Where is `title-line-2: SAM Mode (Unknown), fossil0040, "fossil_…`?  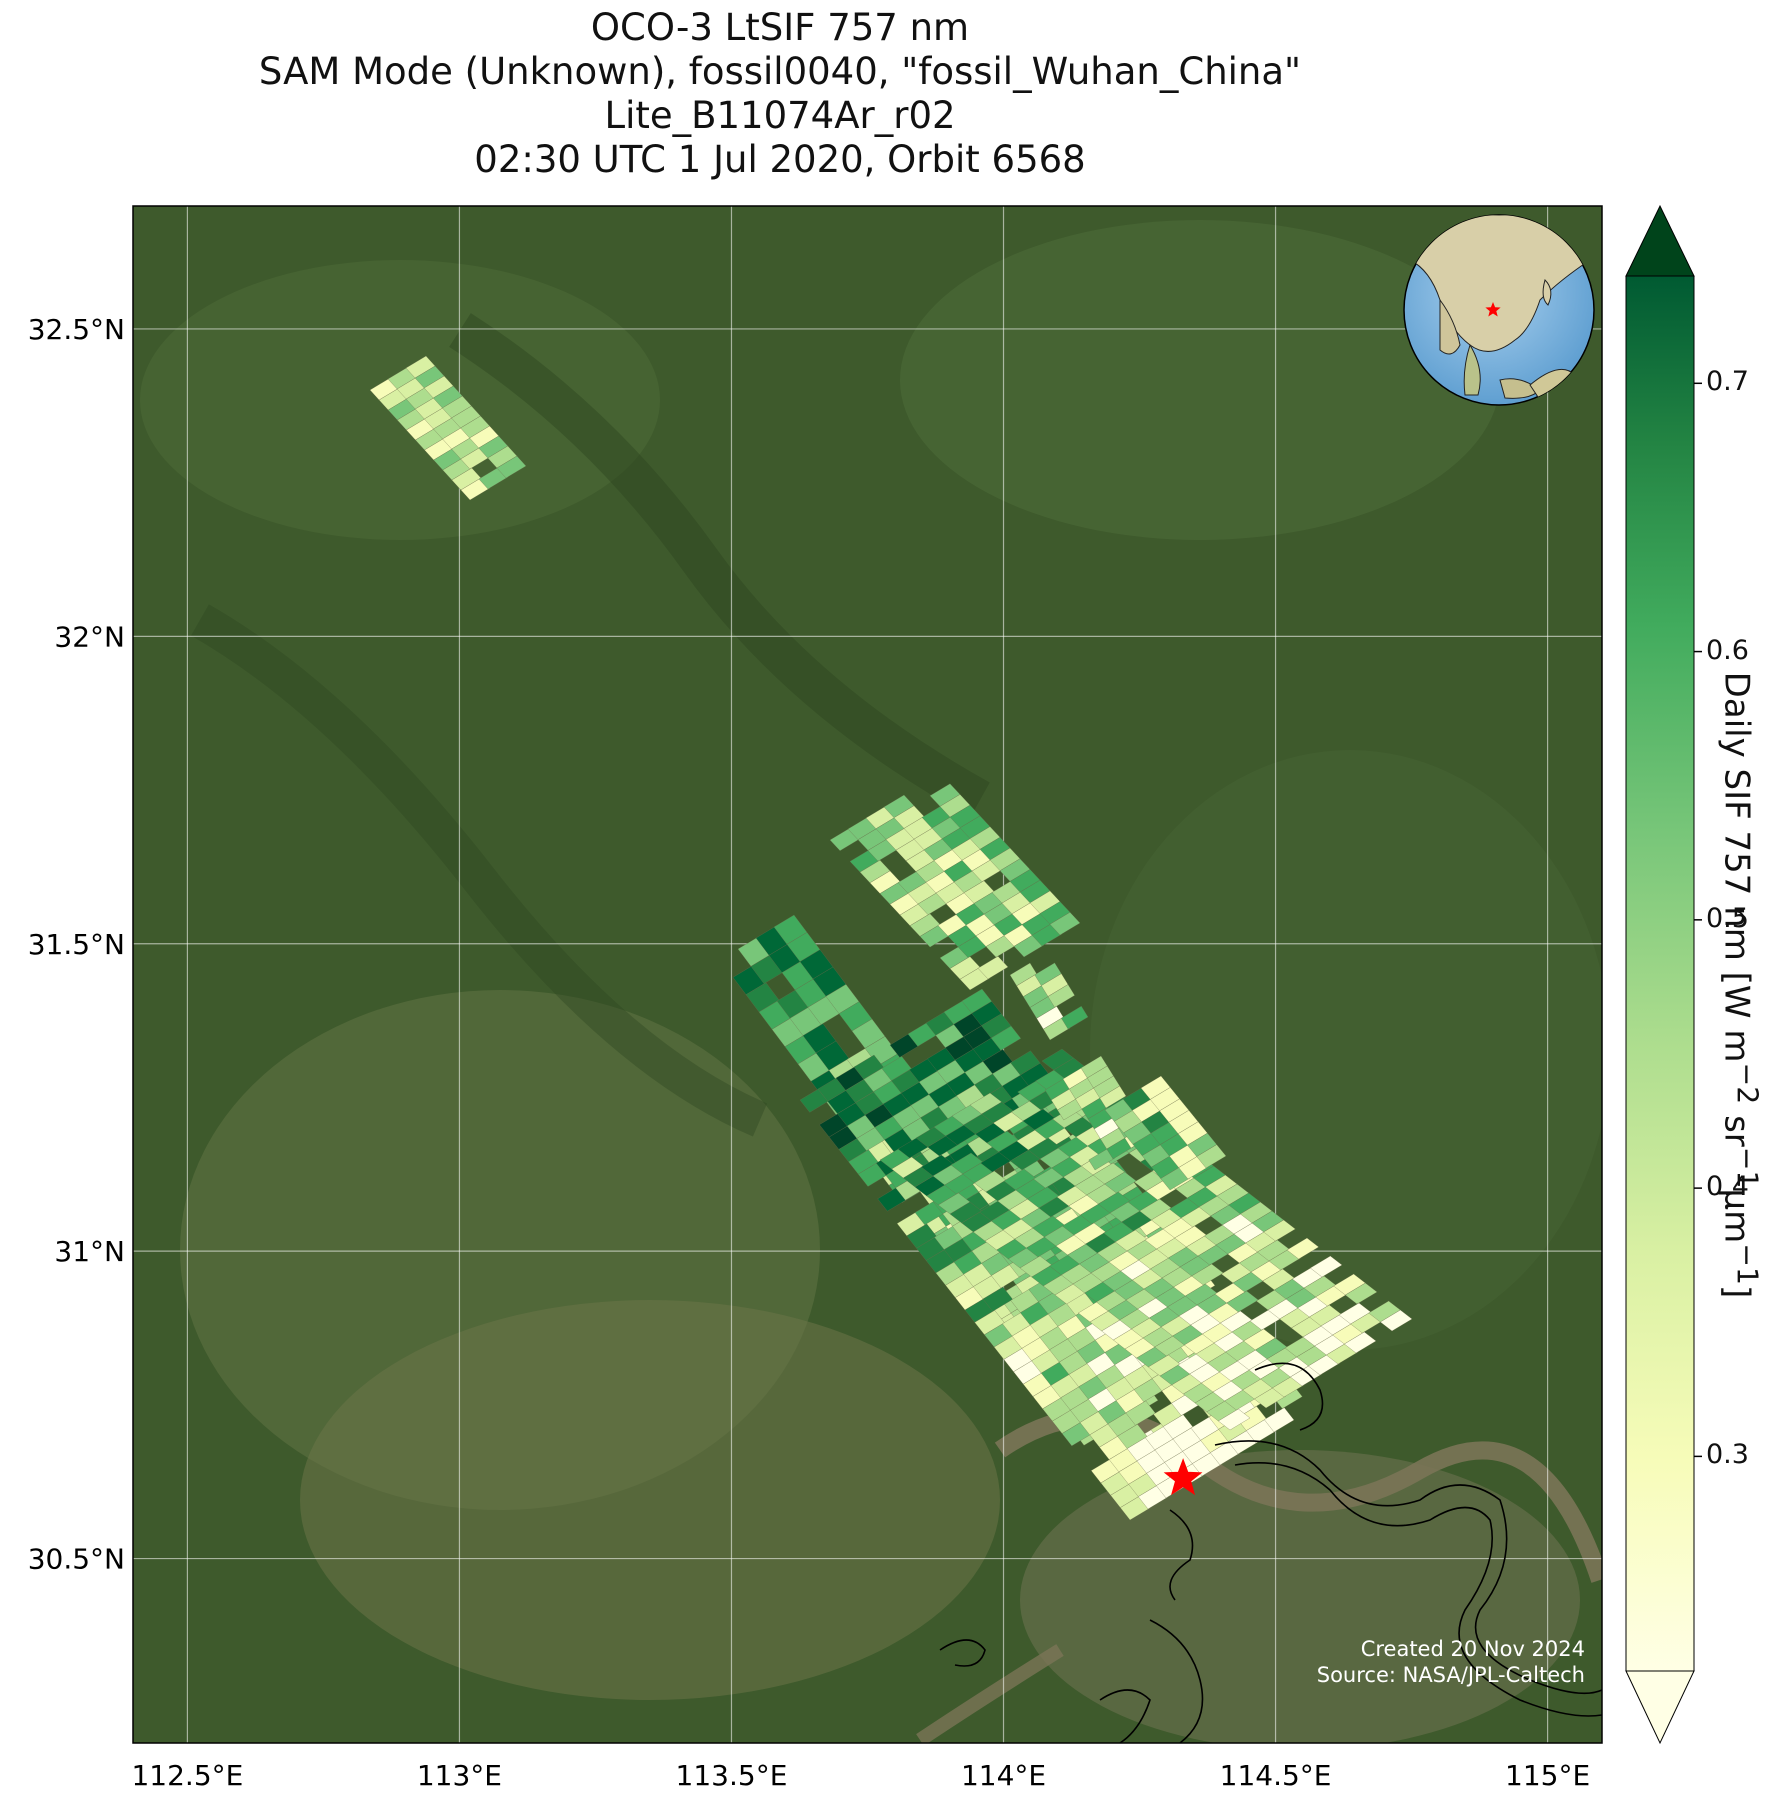
title-line-2: SAM Mode (Unknown), fossil0040, "fossil_… is located at coordinates (780, 71).